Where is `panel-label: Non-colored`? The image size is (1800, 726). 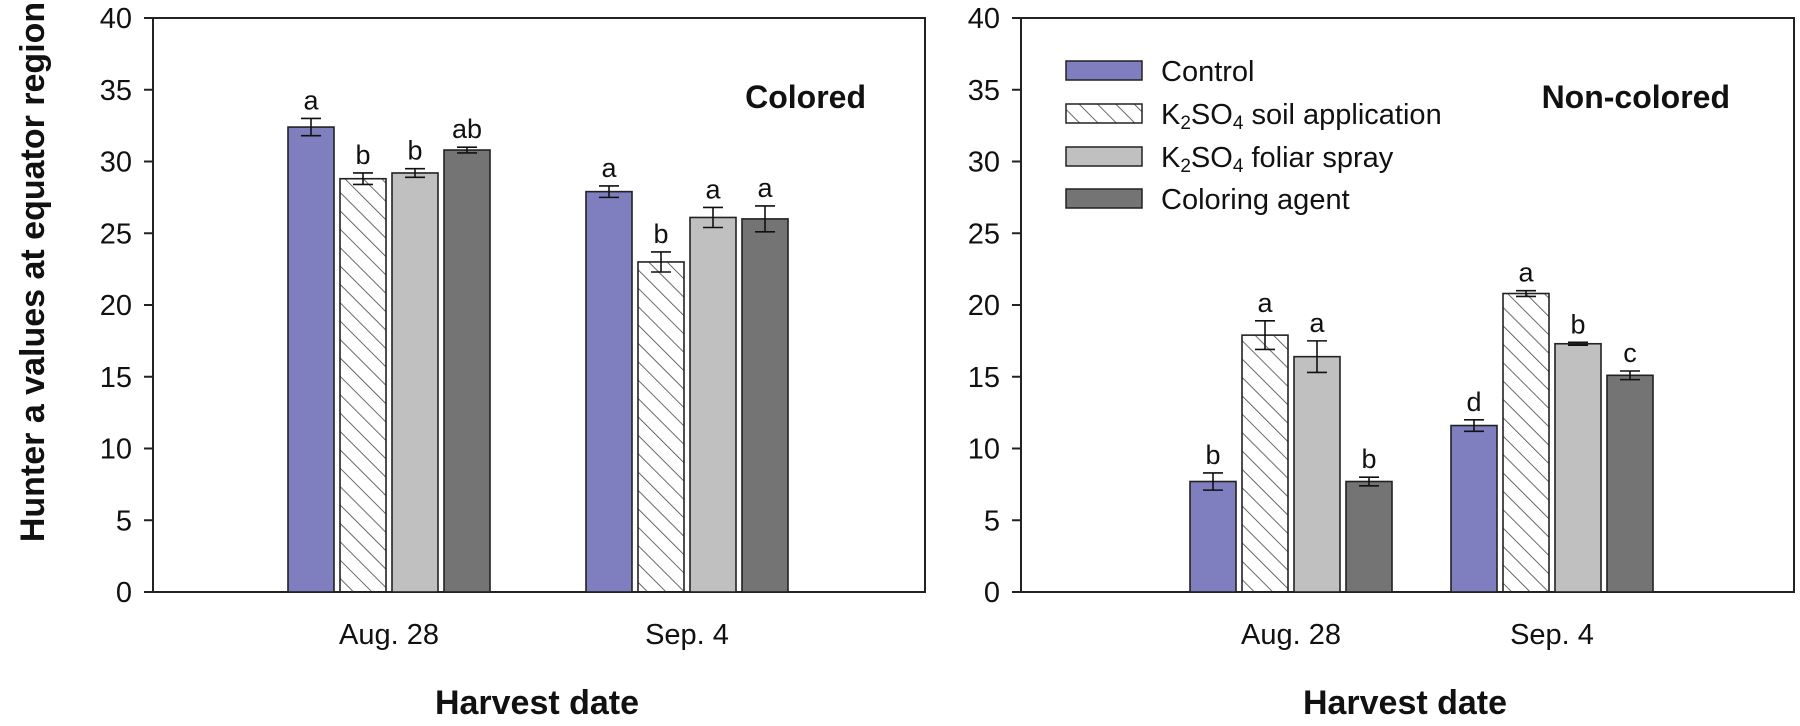 panel-label: Non-colored is located at coordinates (1636, 97).